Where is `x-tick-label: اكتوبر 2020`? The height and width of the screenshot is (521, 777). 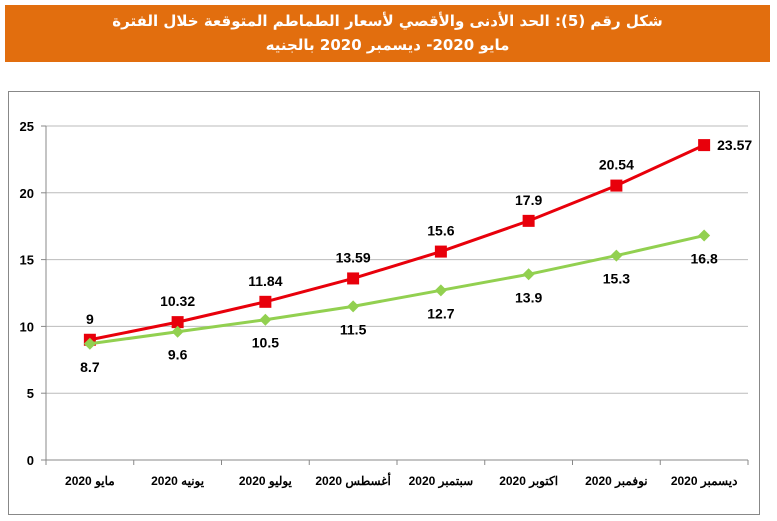
x-tick-label: اكتوبر 2020 is located at coordinates (528, 481).